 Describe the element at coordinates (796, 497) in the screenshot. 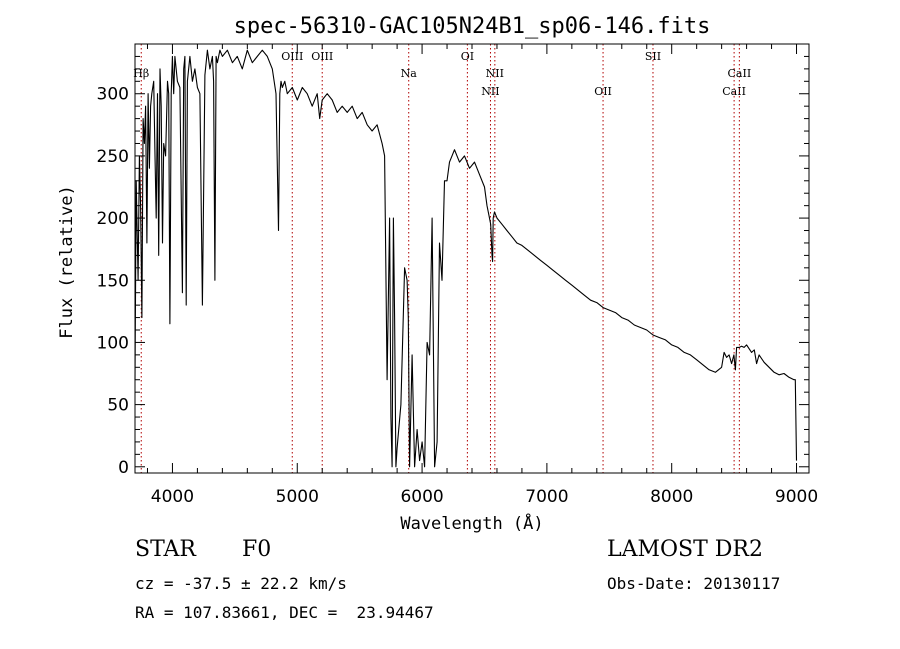

I see `x-tick-label-9000: 9000` at that location.